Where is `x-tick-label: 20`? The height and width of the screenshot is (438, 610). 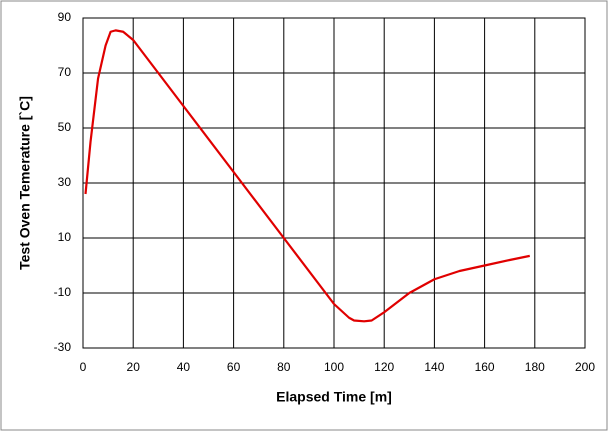 x-tick-label: 20 is located at coordinates (134, 367).